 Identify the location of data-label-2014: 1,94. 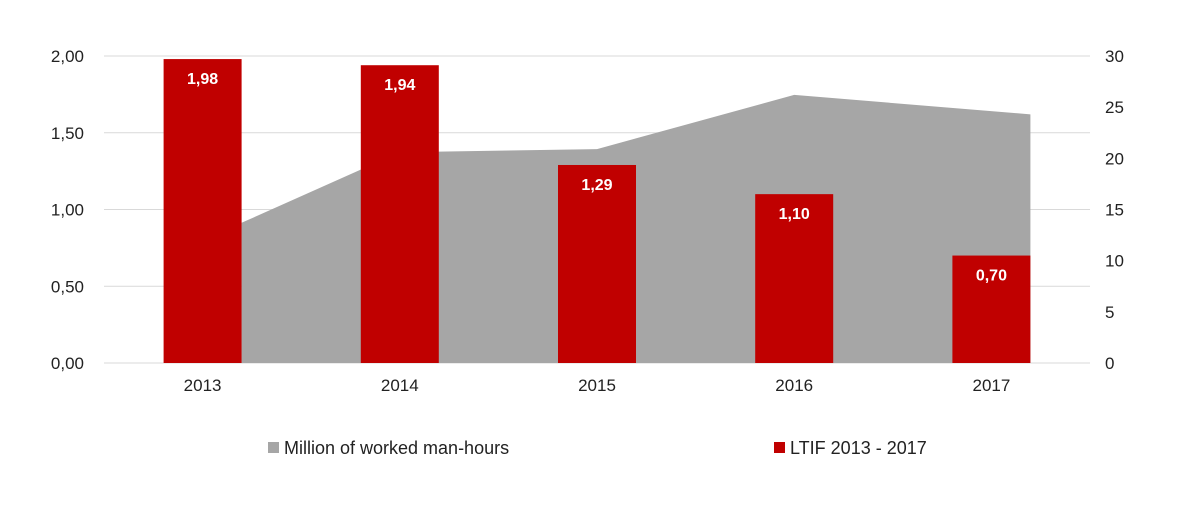
(399, 85).